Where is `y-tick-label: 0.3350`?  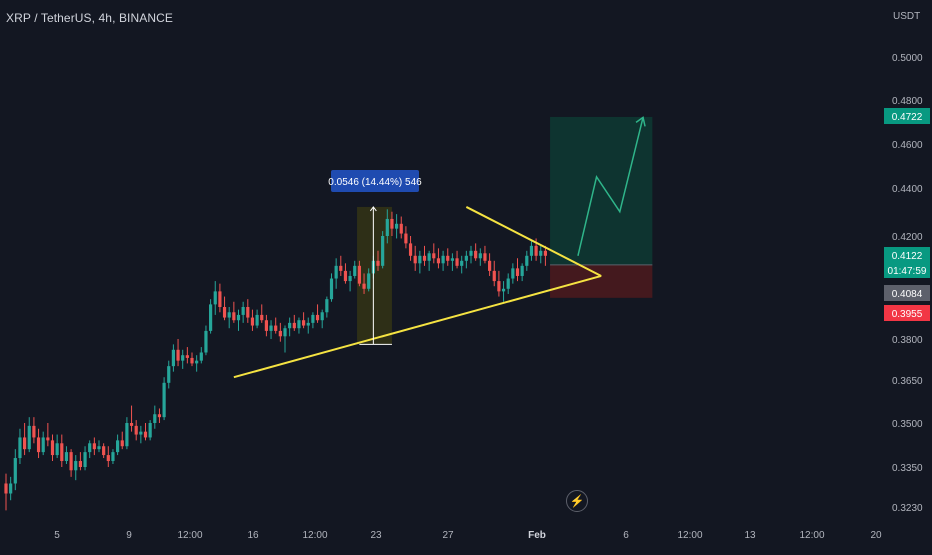
y-tick-label: 0.3350 is located at coordinates (907, 468).